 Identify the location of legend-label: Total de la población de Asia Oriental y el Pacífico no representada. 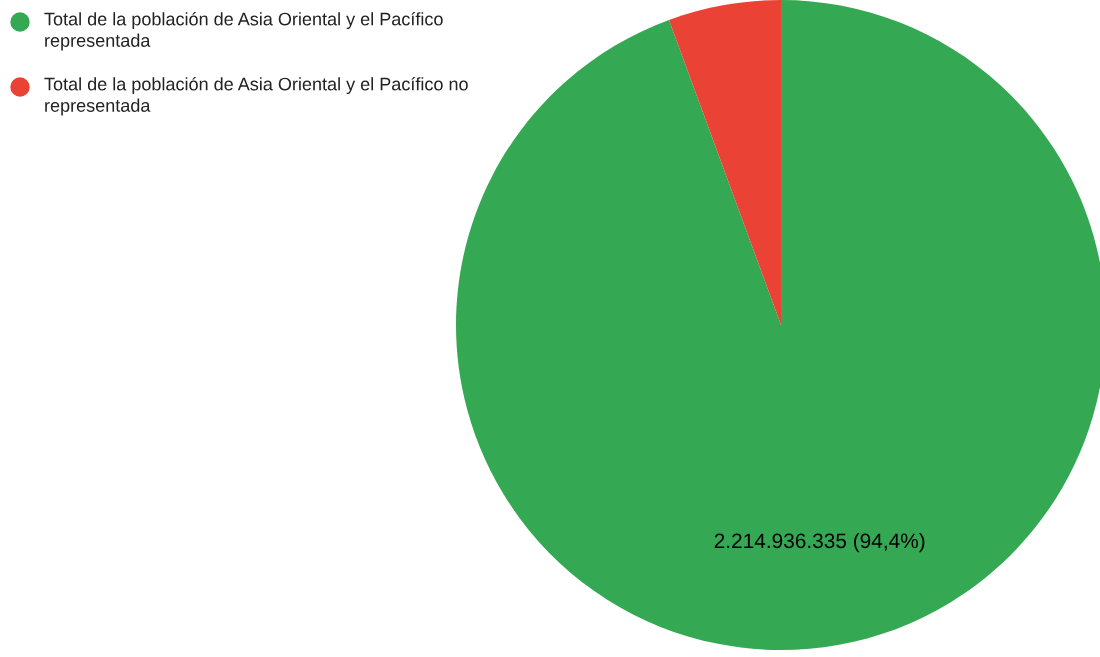
(256, 96).